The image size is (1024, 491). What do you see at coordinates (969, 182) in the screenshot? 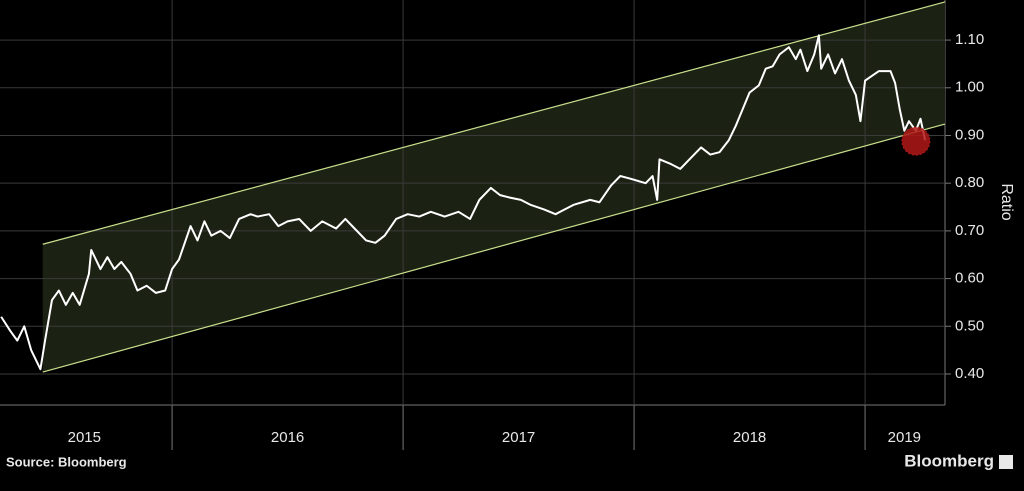
I see `y-tick-label: 0.80` at bounding box center [969, 182].